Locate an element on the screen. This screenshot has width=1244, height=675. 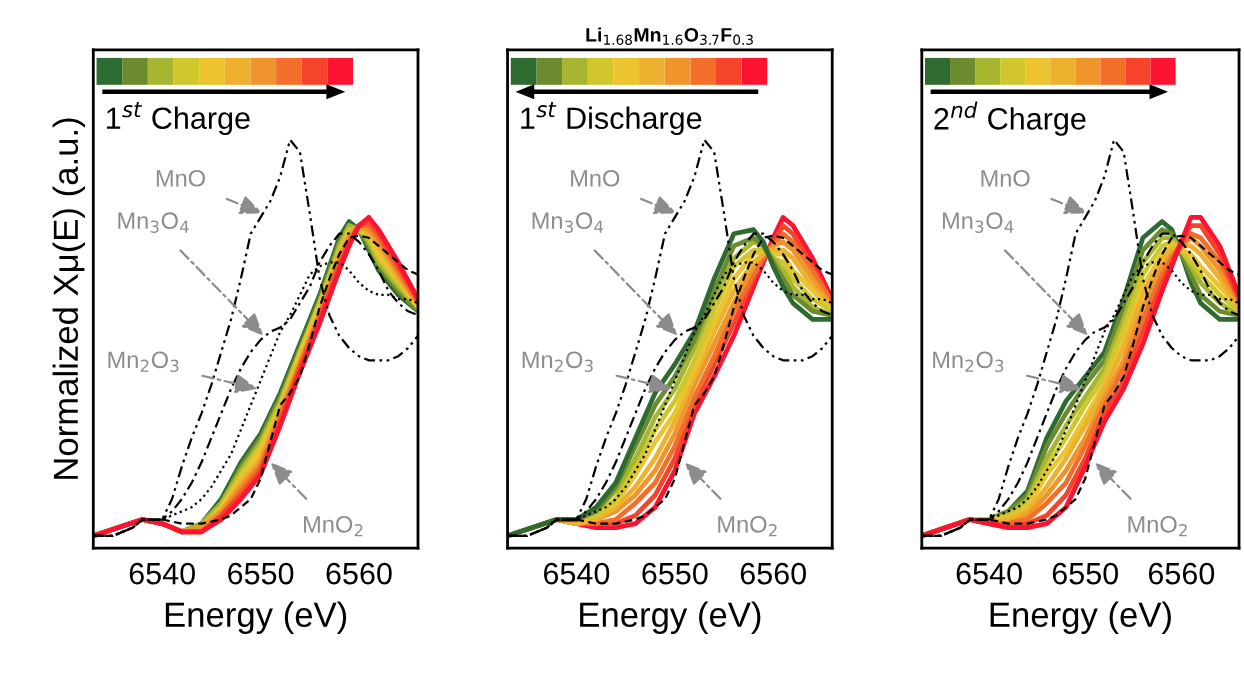
text: 1$^{st}$ Discharge is located at coordinates (611, 119).